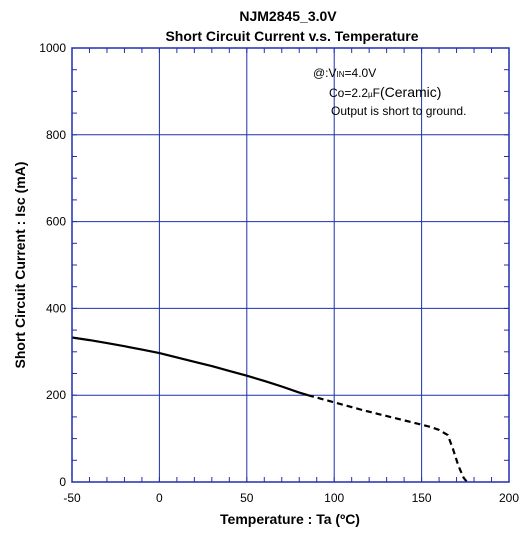 The image size is (528, 533). I want to click on chart-subtitle: Short Circuit Current v.s. Temperature, so click(291, 36).